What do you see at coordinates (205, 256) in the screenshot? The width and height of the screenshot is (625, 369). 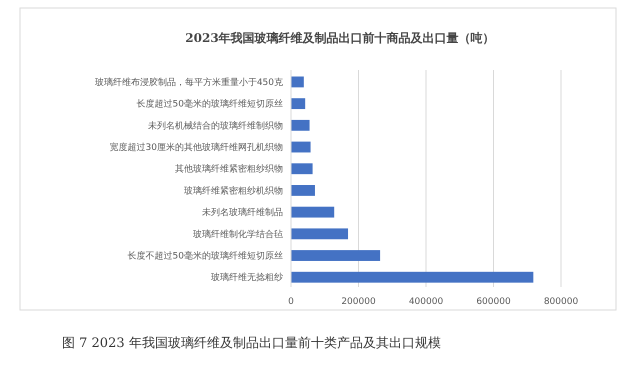 I see `y-tick-label: 长度不超过50毫米的玻璃纤维短切原丝` at bounding box center [205, 256].